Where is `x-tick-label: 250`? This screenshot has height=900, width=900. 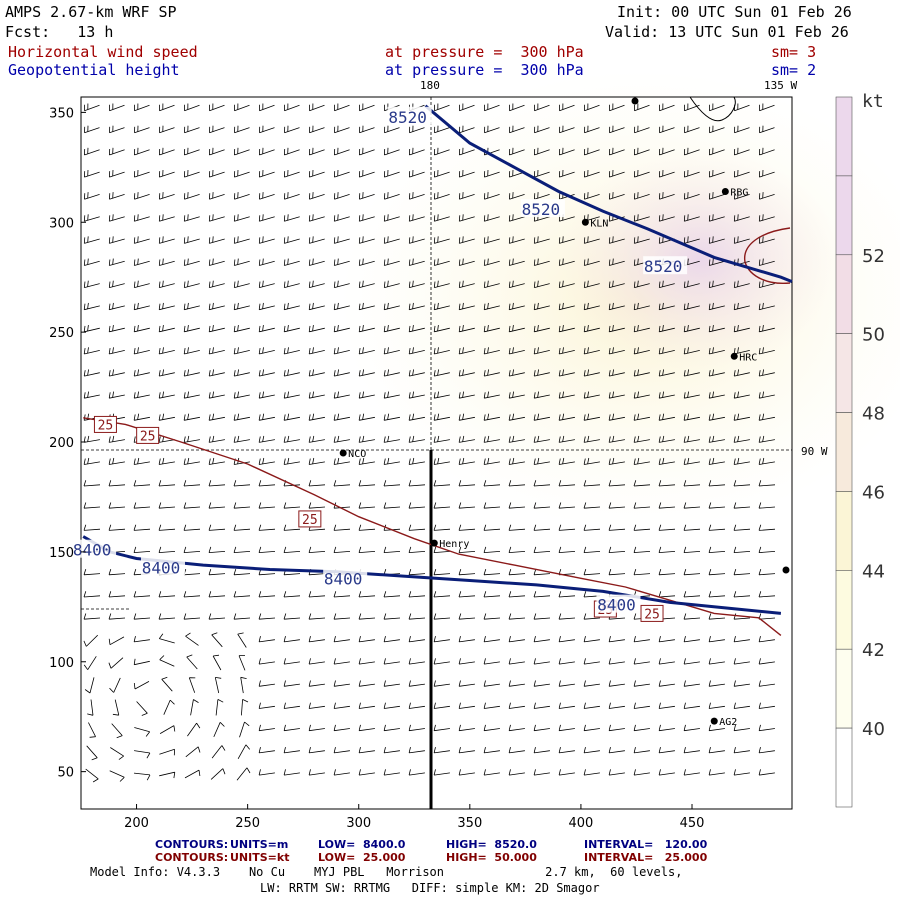 x-tick-label: 250 is located at coordinates (247, 823).